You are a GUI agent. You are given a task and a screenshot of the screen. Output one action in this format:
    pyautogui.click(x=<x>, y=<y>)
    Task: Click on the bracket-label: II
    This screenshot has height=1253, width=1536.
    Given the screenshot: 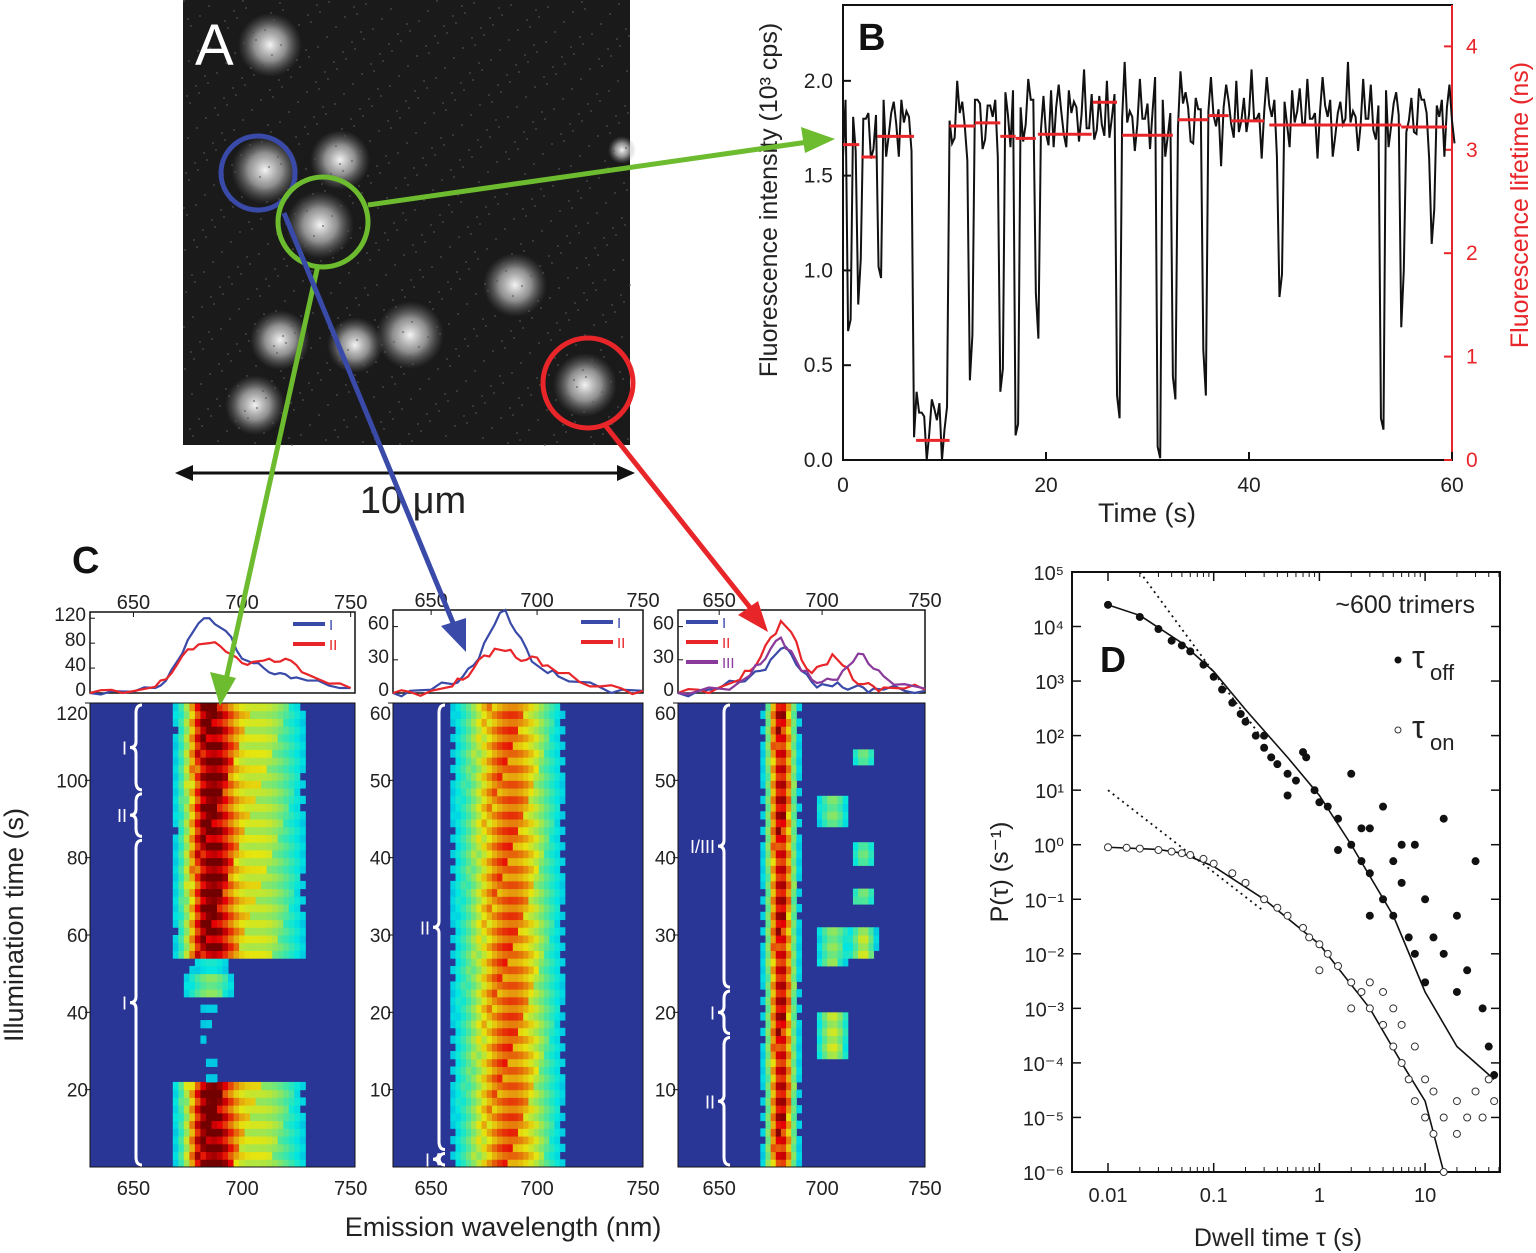 What is the action you would take?
    pyautogui.click(x=425, y=928)
    